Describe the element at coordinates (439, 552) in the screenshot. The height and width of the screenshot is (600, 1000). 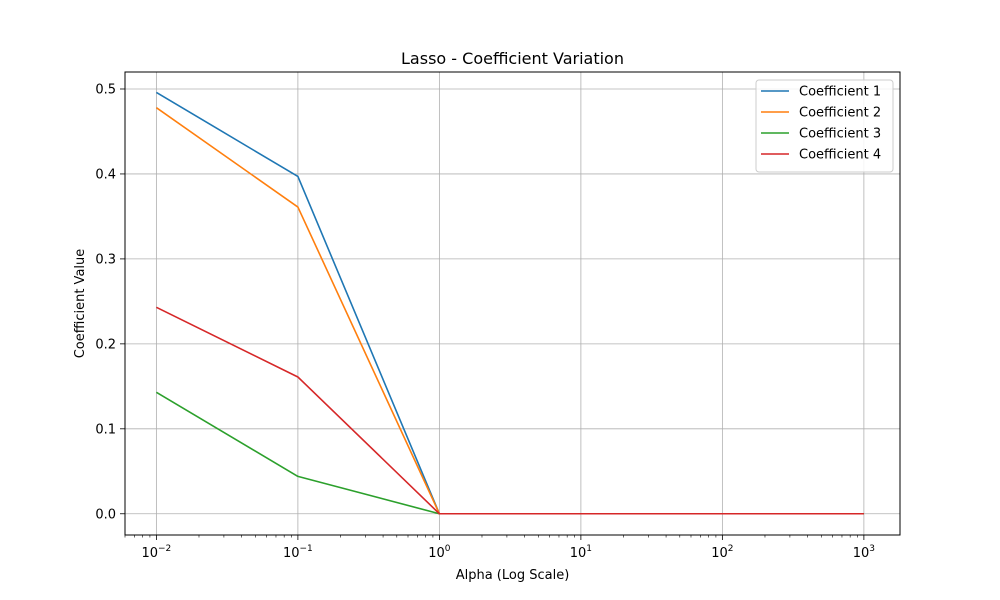
I see `x-tick-label: 10⁰` at that location.